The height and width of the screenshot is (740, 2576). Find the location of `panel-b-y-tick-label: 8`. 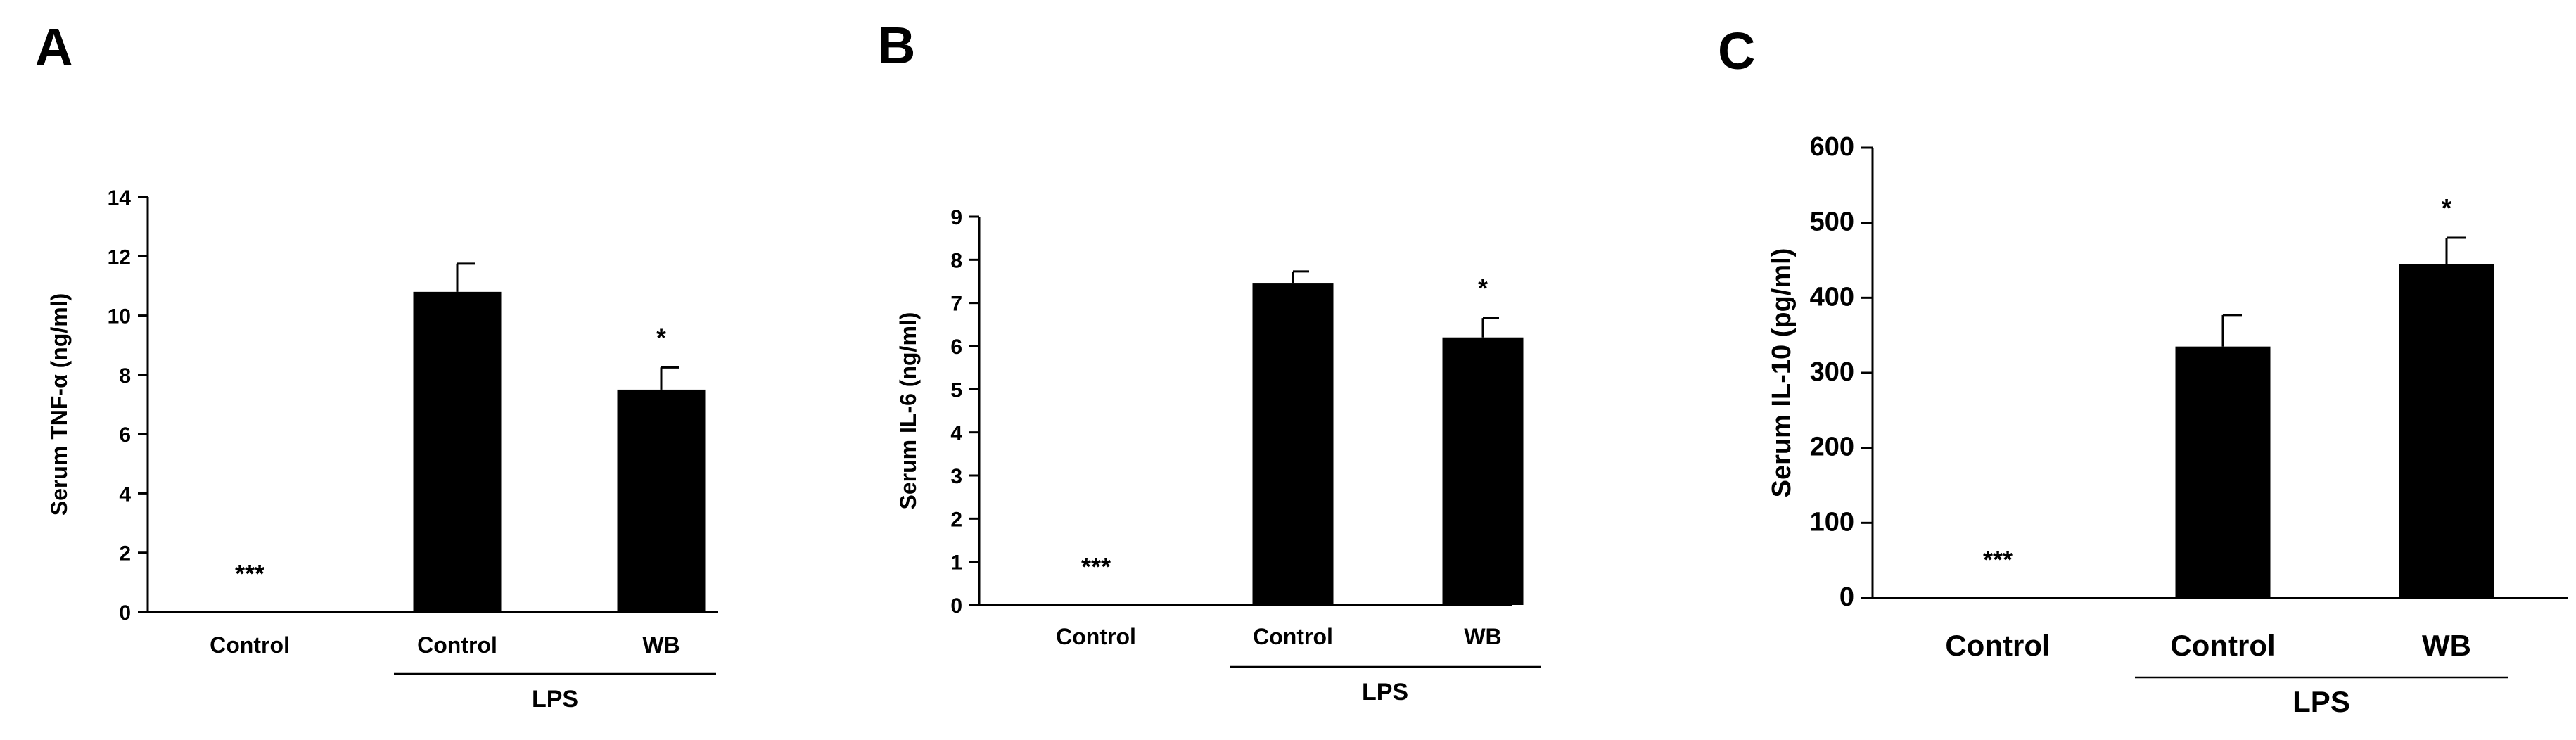

panel-b-y-tick-label: 8 is located at coordinates (956, 260).